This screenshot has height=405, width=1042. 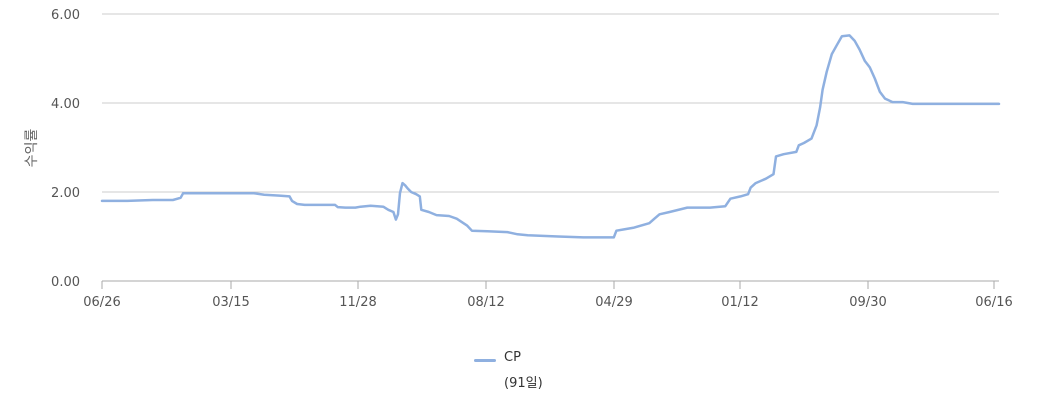 I want to click on y-tick-label: 6.00, so click(x=65, y=15).